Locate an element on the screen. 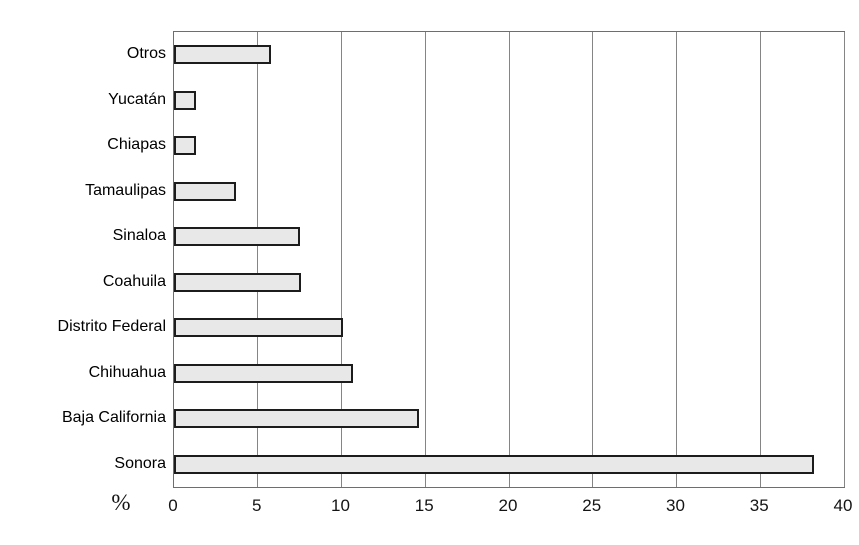  x-axis-unit-label: % is located at coordinates (121, 502).